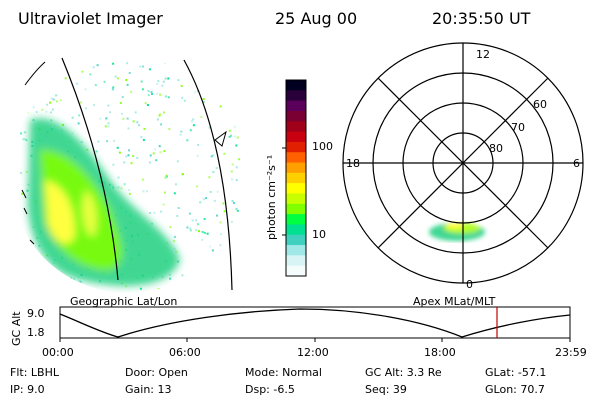 Image resolution: width=600 pixels, height=400 pixels. Describe the element at coordinates (457, 232) in the screenshot. I see `aurora-blob-polar` at that location.